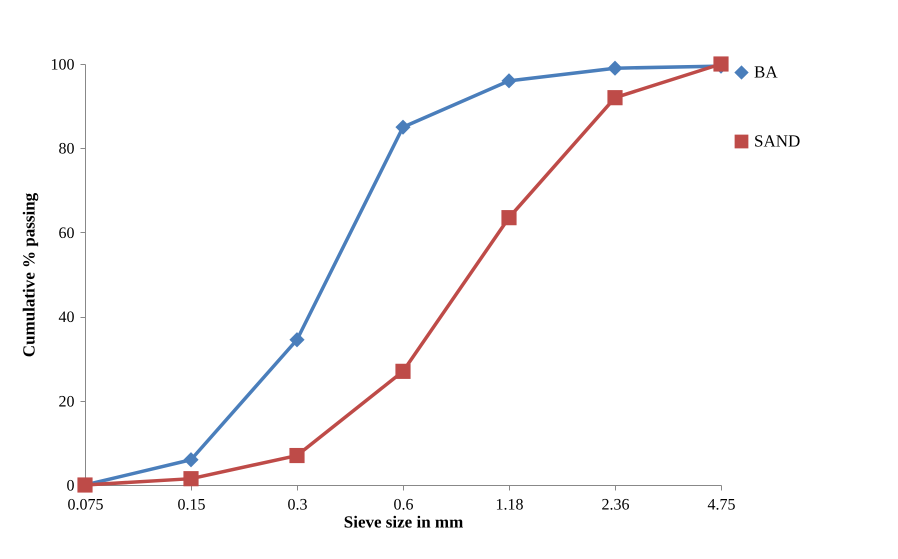 This screenshot has width=898, height=559. What do you see at coordinates (616, 505) in the screenshot?
I see `x-tick-label: 2.36` at bounding box center [616, 505].